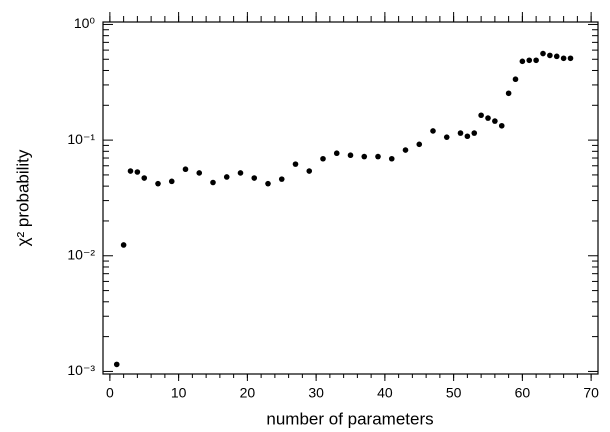 This screenshot has width=610, height=432. What do you see at coordinates (81, 139) in the screenshot?
I see `y-tick-label: 10⁻¹` at bounding box center [81, 139].